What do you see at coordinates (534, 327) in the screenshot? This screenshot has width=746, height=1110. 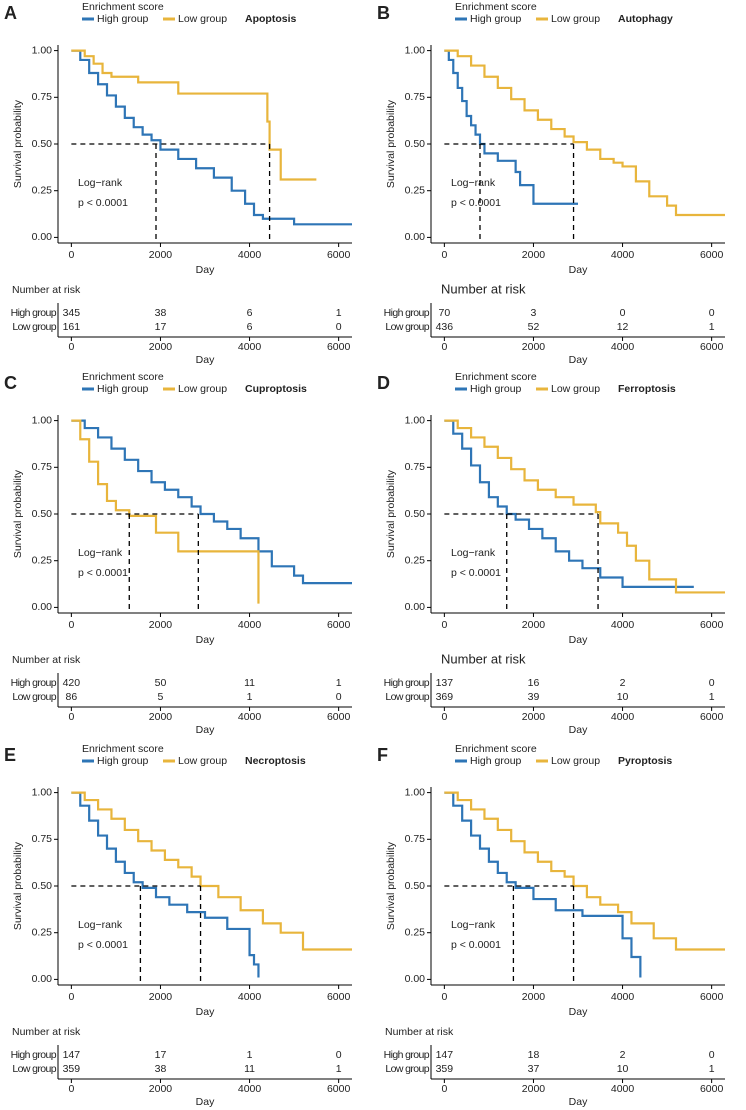 I see `risk-count: 52` at bounding box center [534, 327].